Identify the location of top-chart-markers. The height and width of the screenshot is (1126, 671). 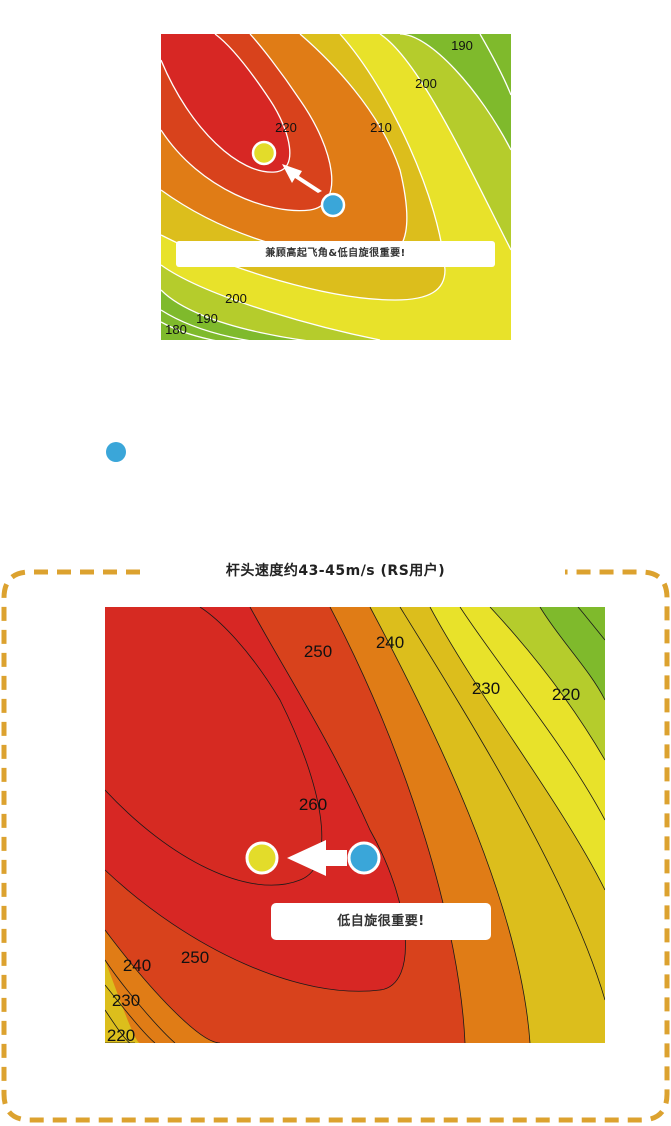
(298, 179).